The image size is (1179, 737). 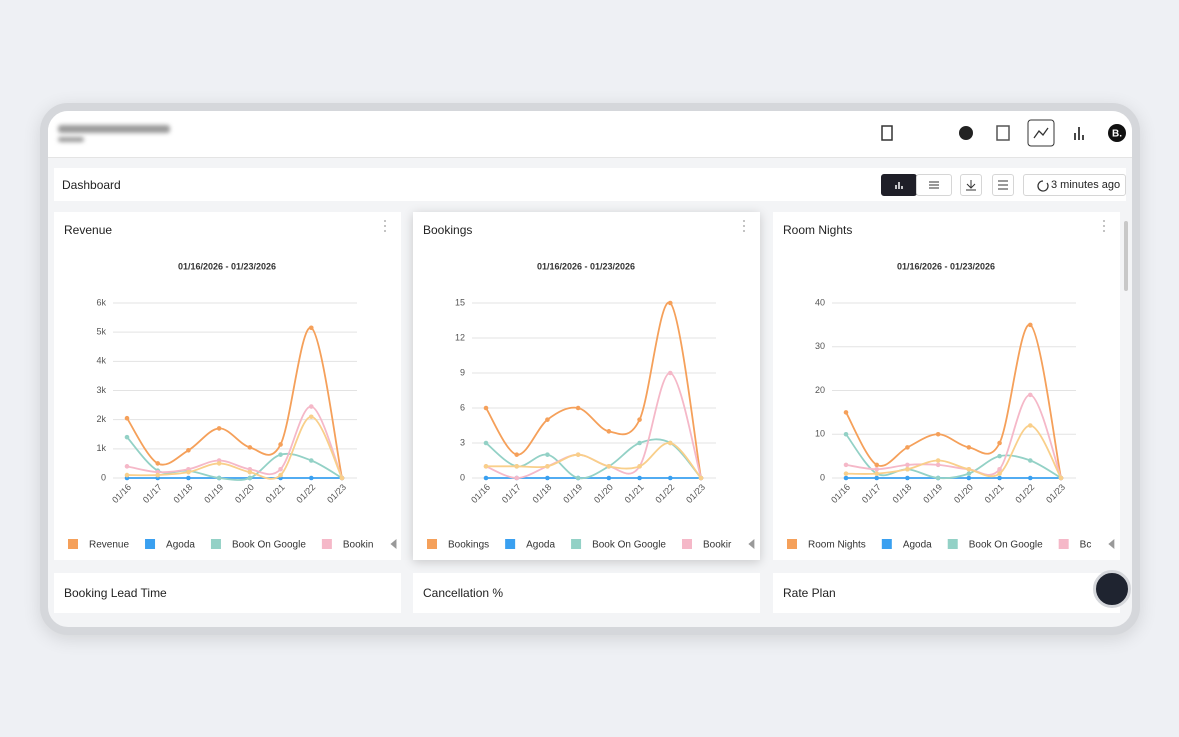 I want to click on legend-label: Revenue, so click(x=109, y=545).